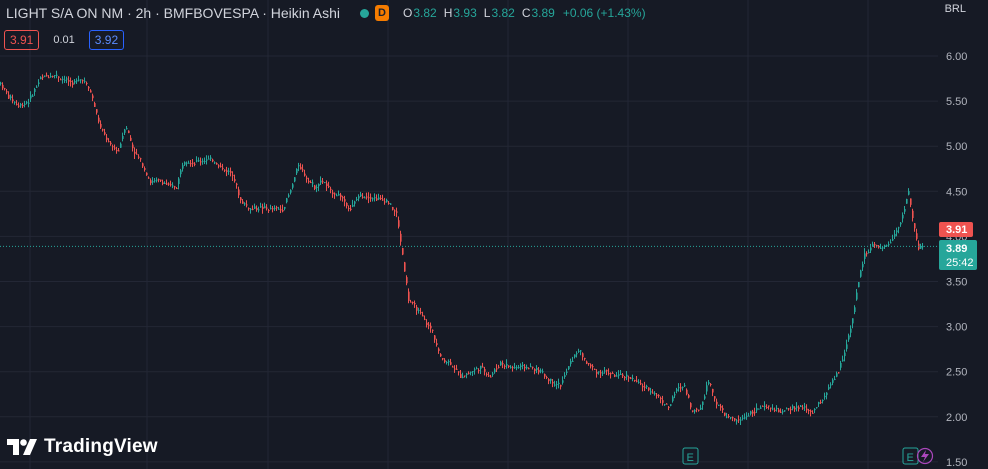 The height and width of the screenshot is (469, 988). I want to click on high-label: H, so click(448, 13).